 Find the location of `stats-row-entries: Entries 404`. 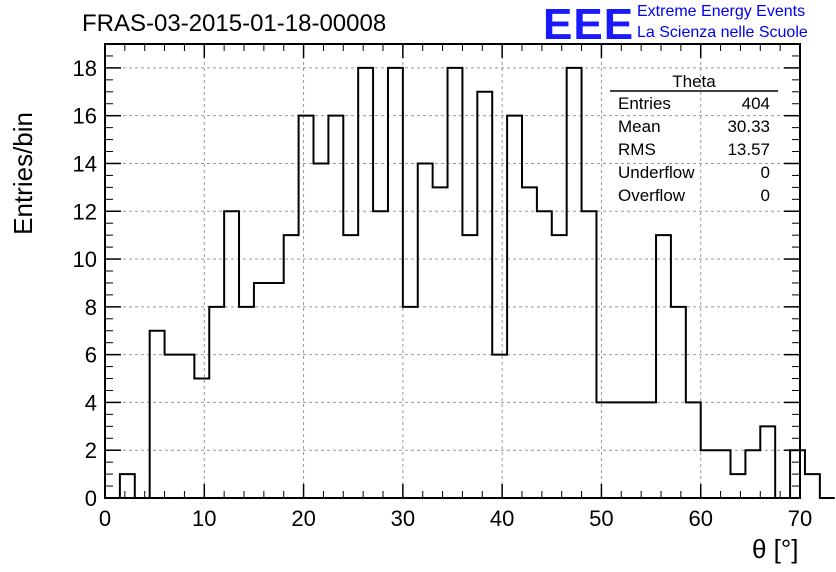

stats-row-entries: Entries 404 is located at coordinates (694, 104).